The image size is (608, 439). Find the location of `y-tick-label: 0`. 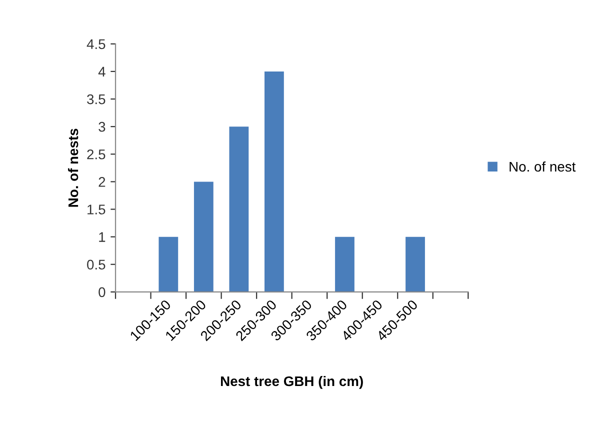

y-tick-label: 0 is located at coordinates (102, 292).